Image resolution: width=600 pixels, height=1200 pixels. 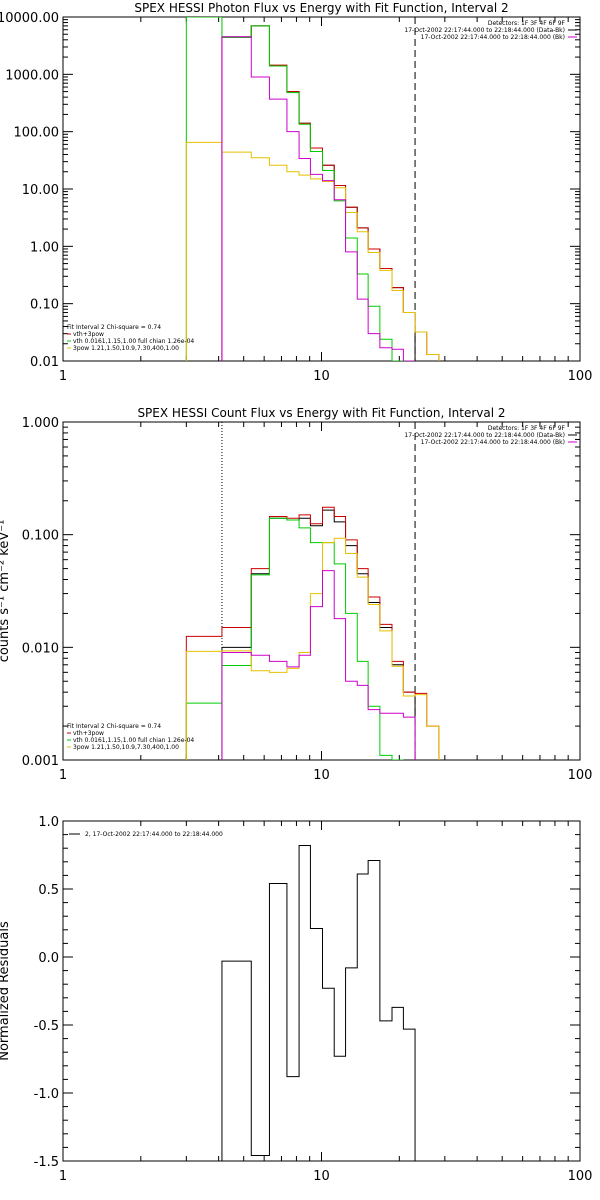 I want to click on y-tick-label: 1.0, so click(x=48, y=822).